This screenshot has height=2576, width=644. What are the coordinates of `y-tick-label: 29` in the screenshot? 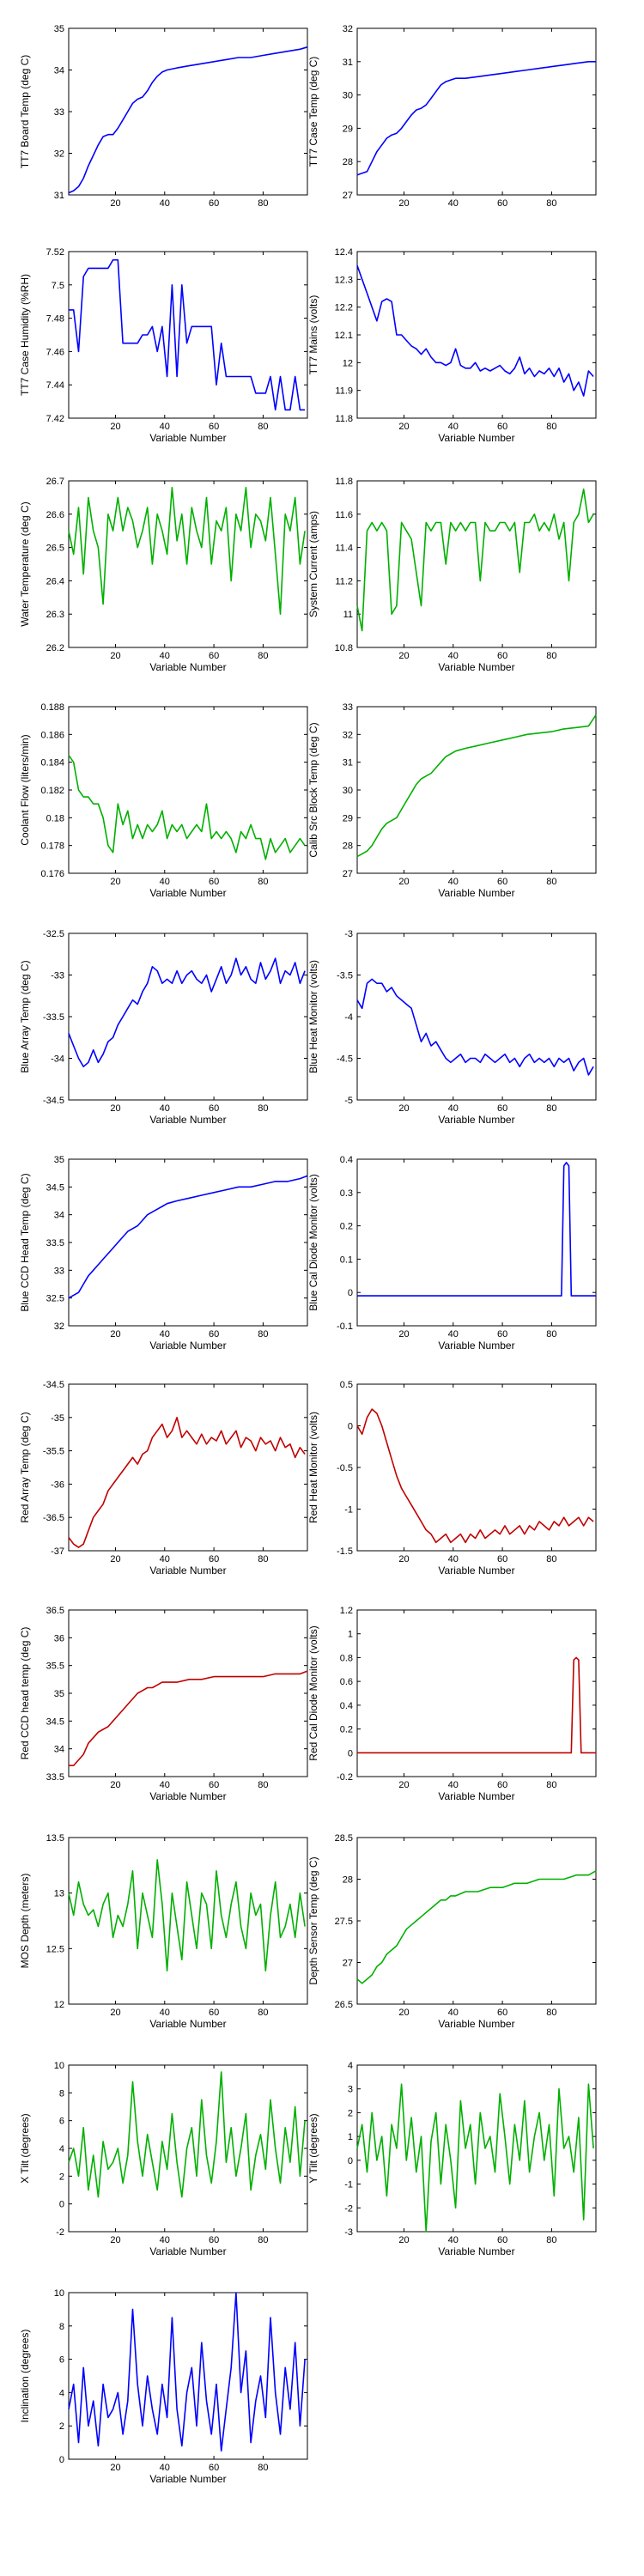 It's located at (348, 818).